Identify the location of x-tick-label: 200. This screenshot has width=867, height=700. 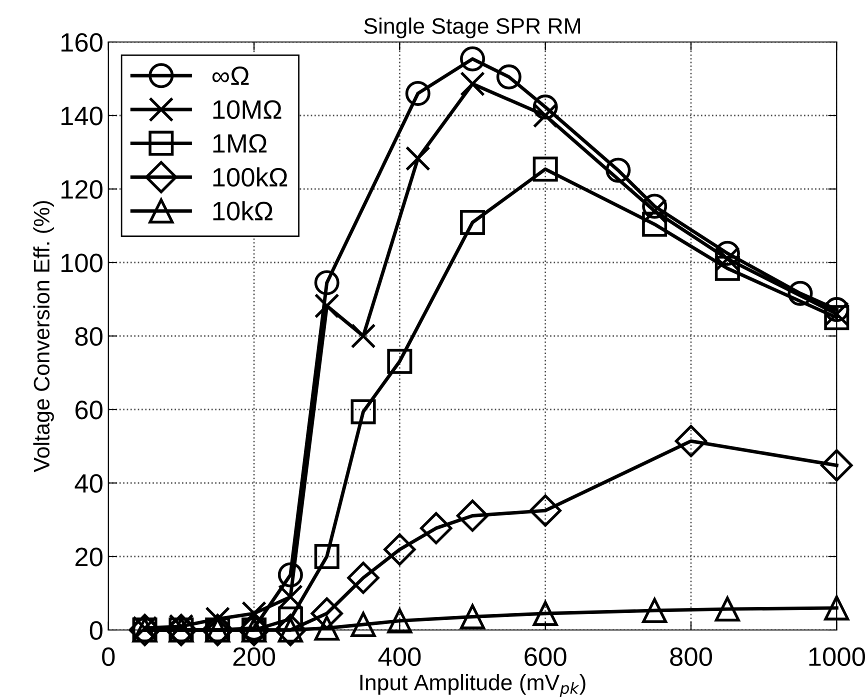
(254, 656).